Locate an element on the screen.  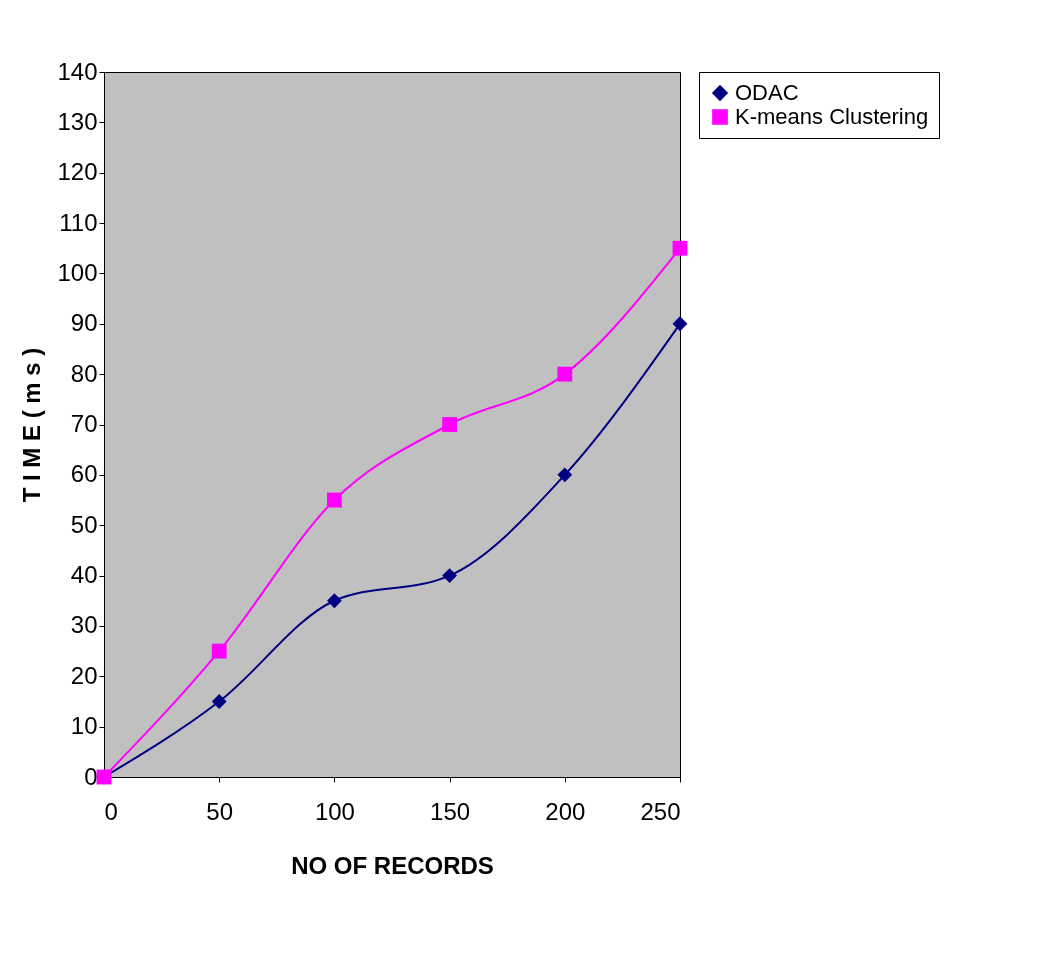
y-tick-label: 0 is located at coordinates (91, 776).